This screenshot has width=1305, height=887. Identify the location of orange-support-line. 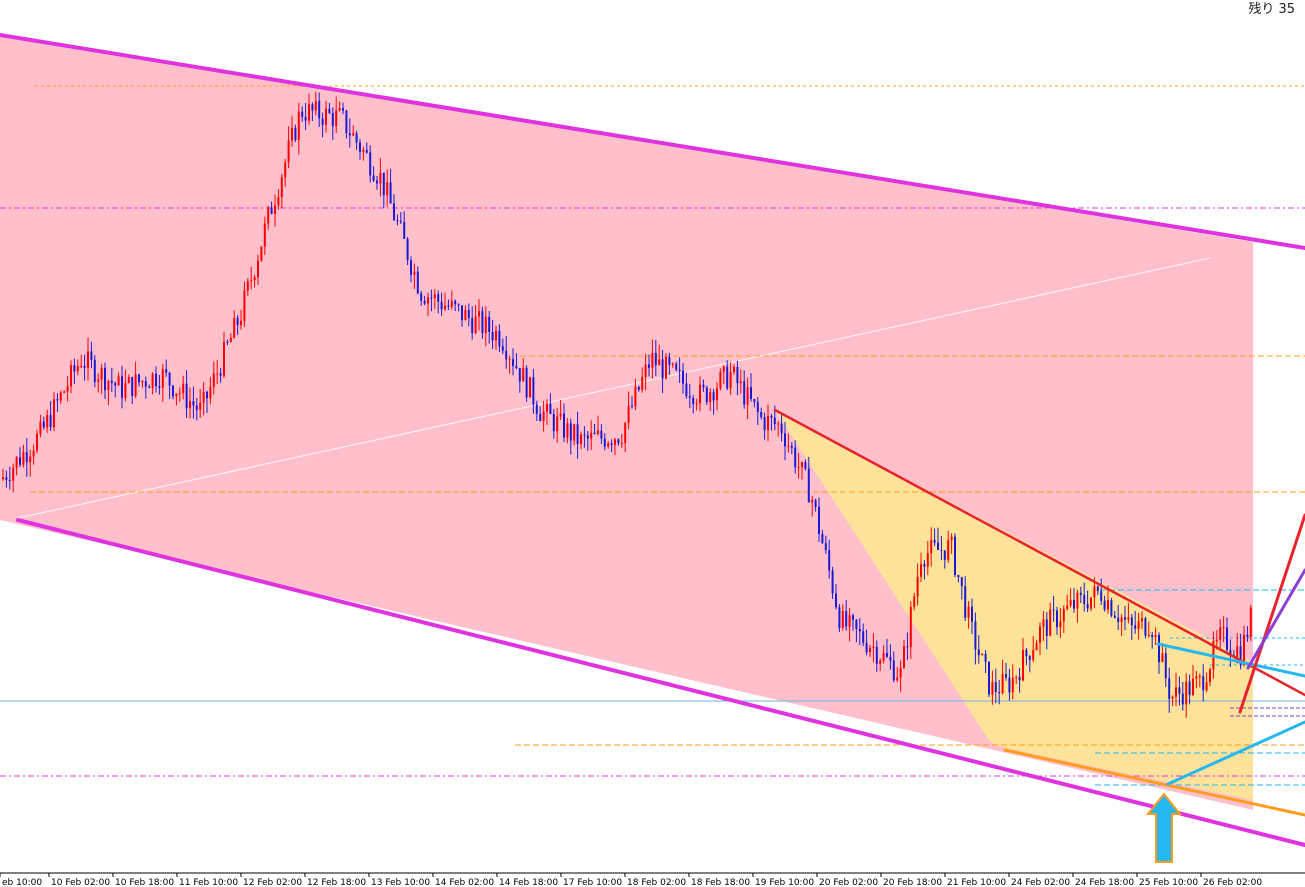
(1154, 782).